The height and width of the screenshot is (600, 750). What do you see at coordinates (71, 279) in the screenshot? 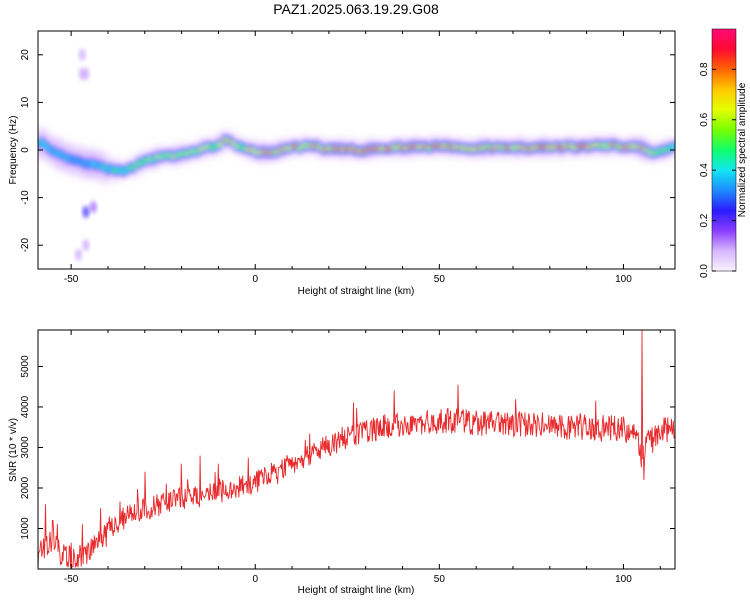
I see `spectrogram-x-tick-label: -50` at bounding box center [71, 279].